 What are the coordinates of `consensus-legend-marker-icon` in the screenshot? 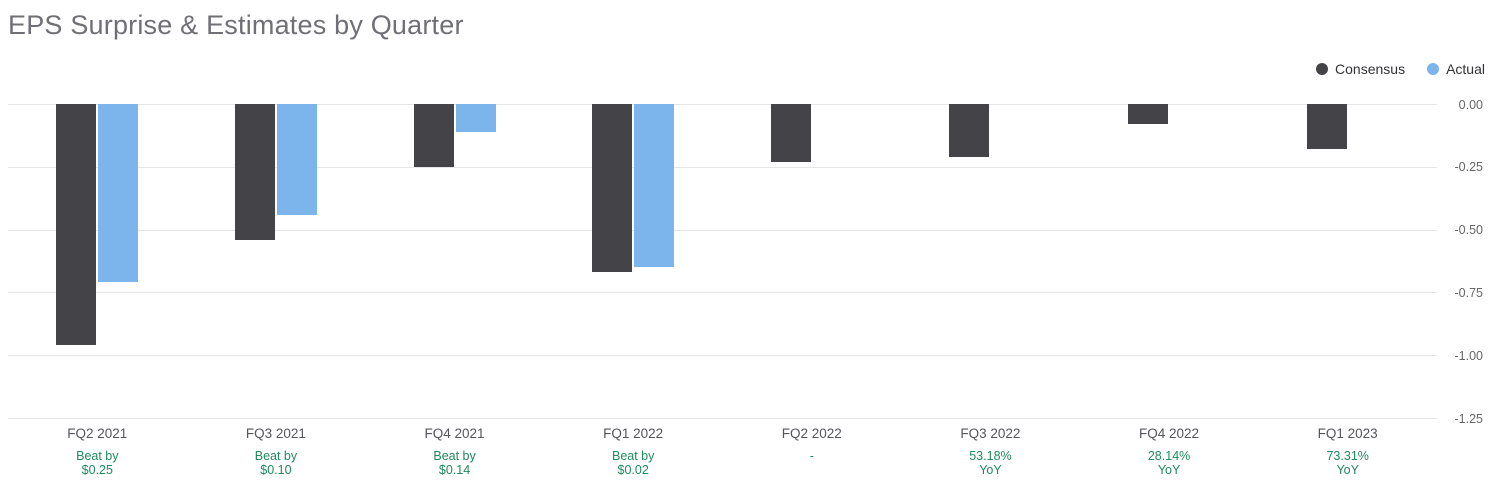 It's located at (1322, 69).